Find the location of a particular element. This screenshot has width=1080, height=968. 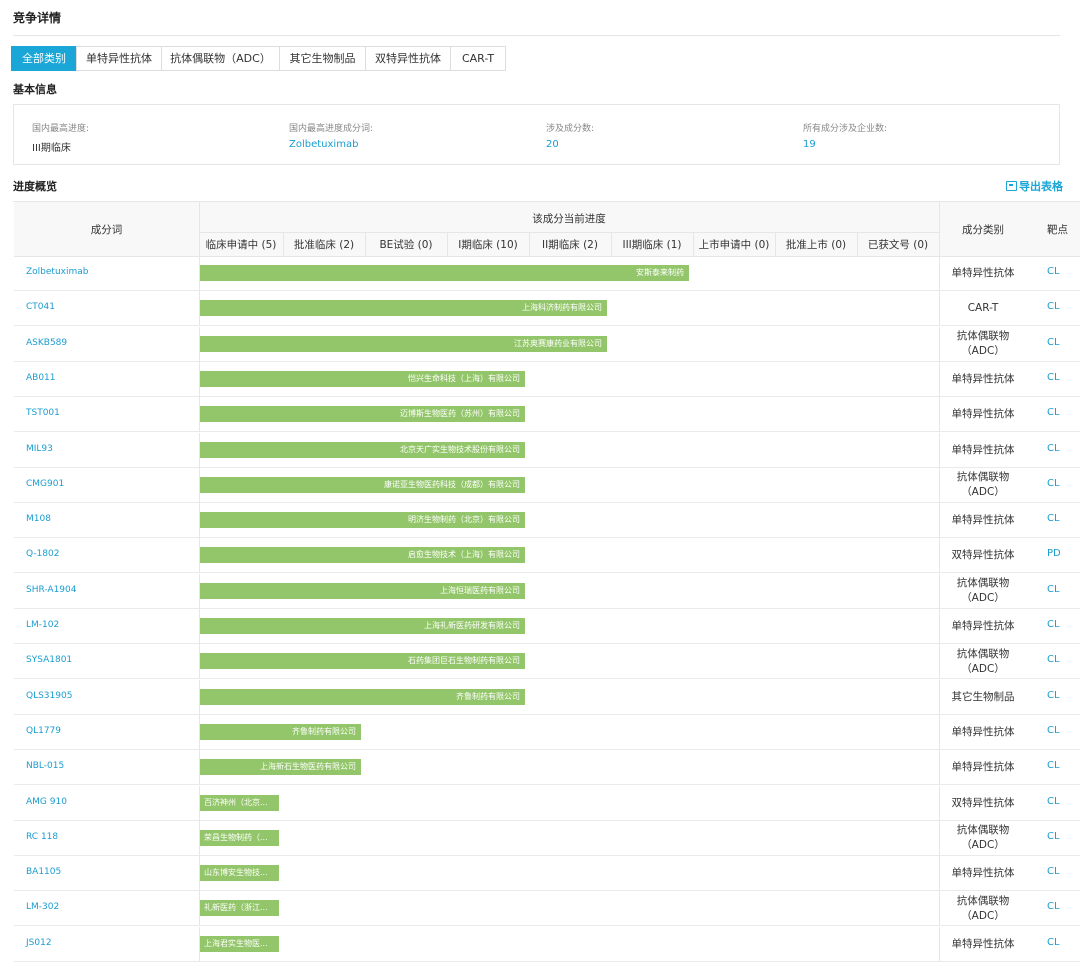

progress-bar: 安斯泰来制药 is located at coordinates (444, 273).